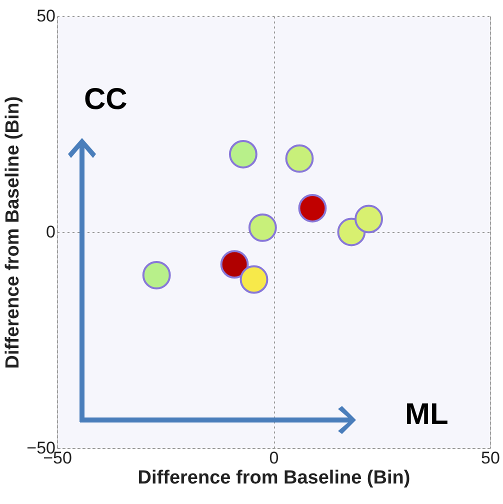  I want to click on annotation: CC, so click(106, 99).